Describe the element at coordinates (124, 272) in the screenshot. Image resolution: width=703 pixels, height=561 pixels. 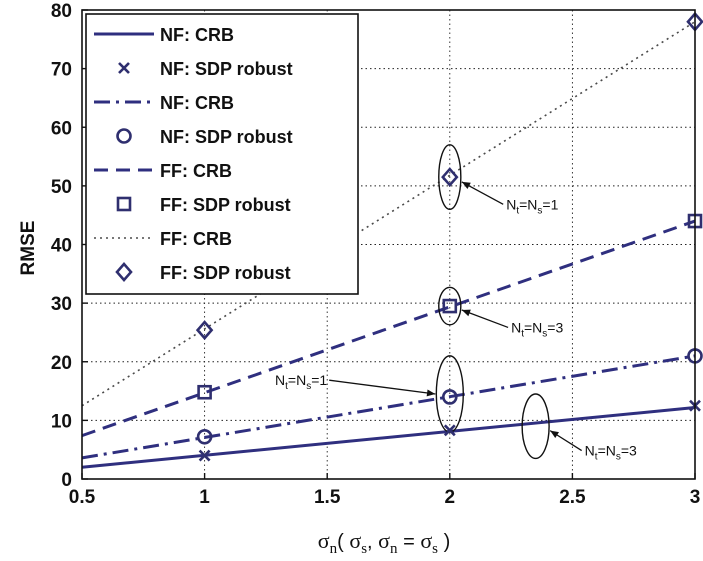
I see `legend-marker-diamond` at that location.